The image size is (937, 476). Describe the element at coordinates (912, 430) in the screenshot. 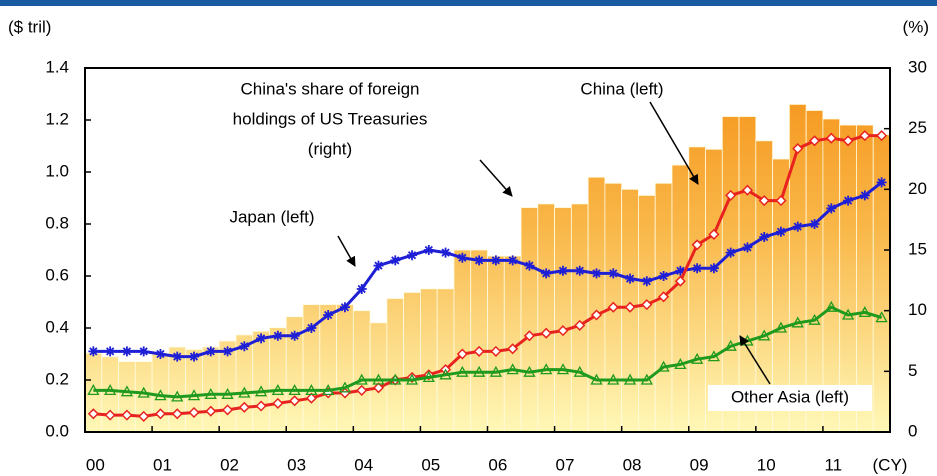

I see `y2-tick-label: 0` at that location.